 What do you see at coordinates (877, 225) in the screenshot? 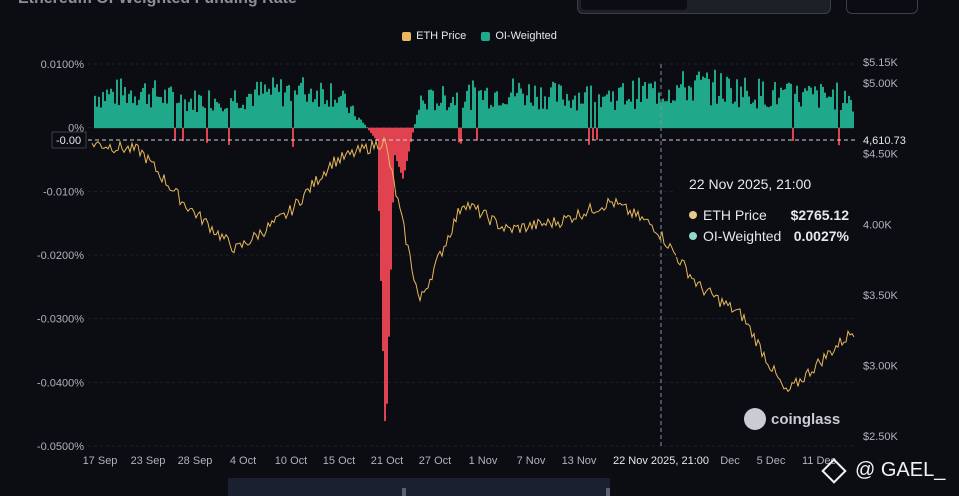
I see `y-right-tick: 4.00K` at bounding box center [877, 225].